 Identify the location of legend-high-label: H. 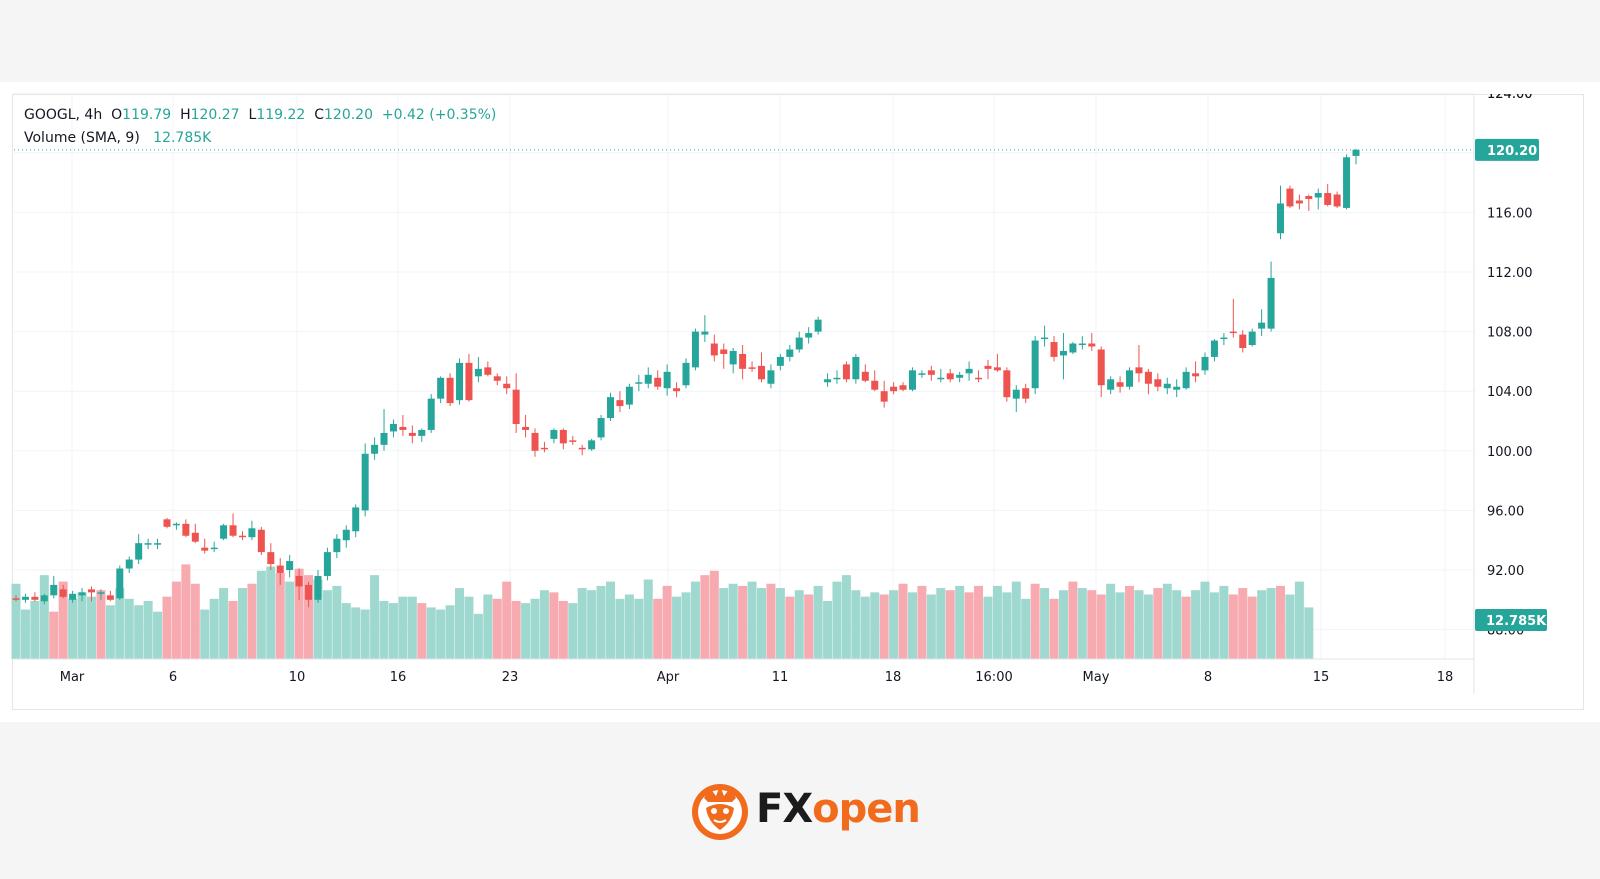
(185, 115).